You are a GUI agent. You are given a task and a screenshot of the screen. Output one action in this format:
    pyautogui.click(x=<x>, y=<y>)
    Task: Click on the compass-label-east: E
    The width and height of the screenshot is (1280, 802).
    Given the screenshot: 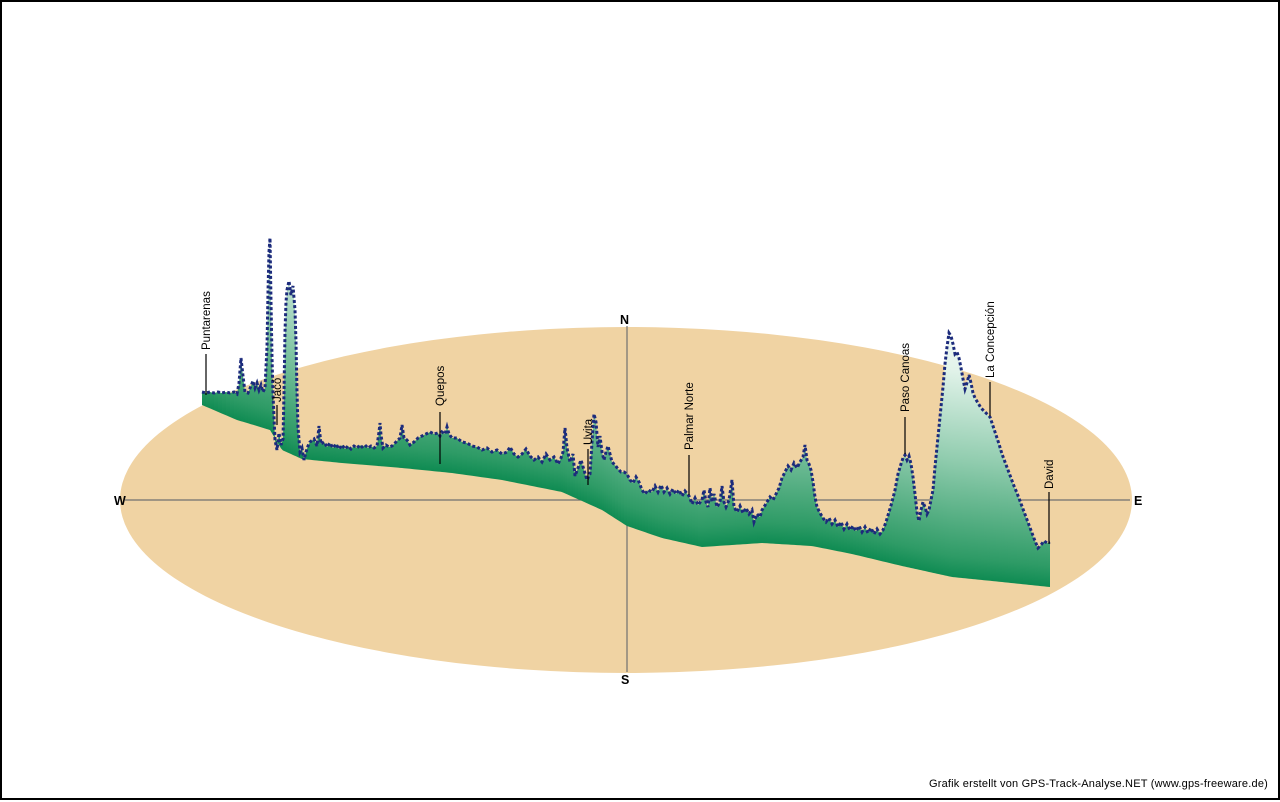 What is the action you would take?
    pyautogui.click(x=1138, y=501)
    